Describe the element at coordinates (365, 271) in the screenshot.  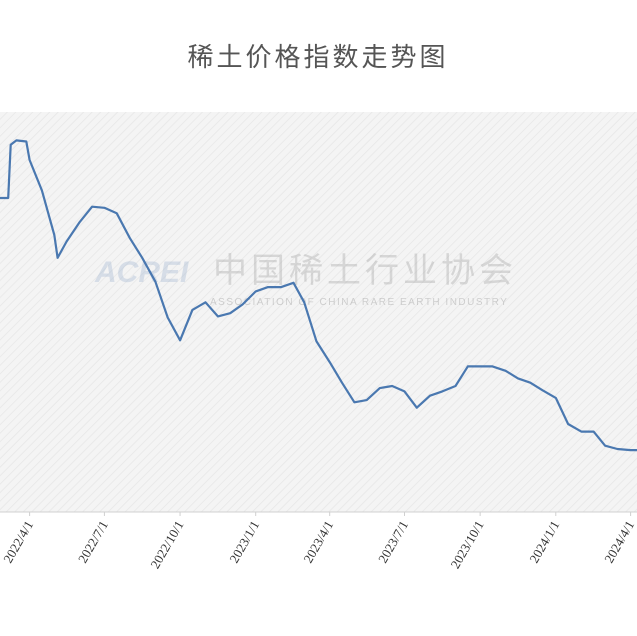
I see `watermark-name: 中国稀土行业协会` at that location.